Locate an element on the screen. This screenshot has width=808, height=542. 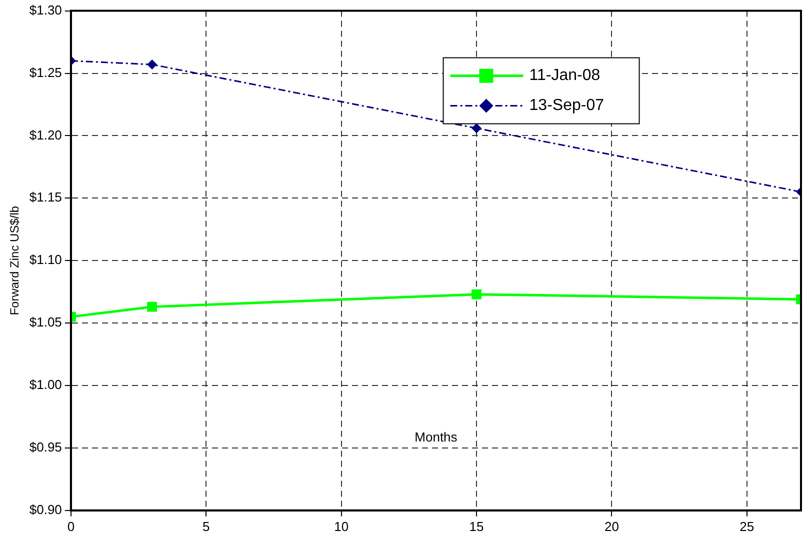
y-tick-label: $1.30 is located at coordinates (45, 10).